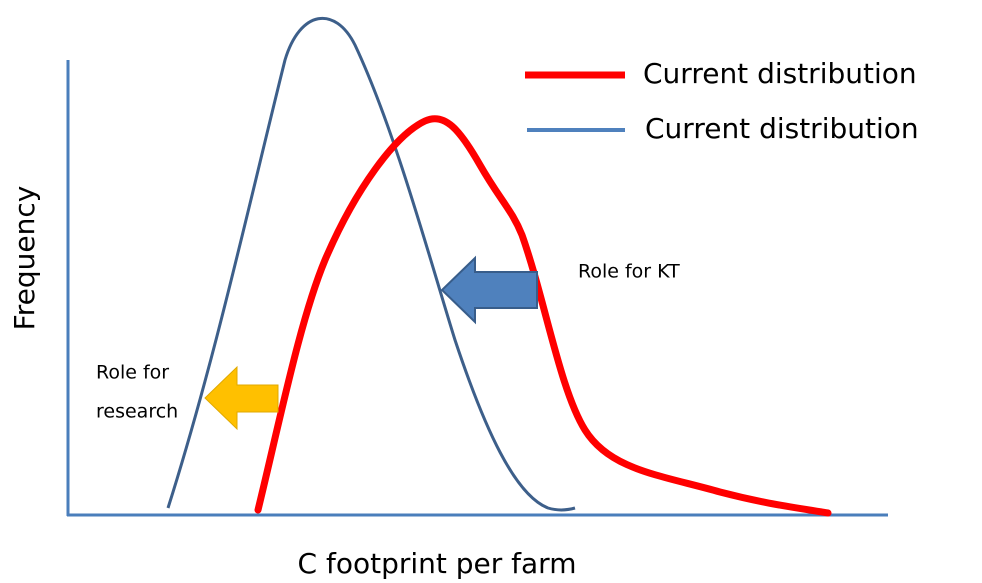 The height and width of the screenshot is (583, 982). Describe the element at coordinates (629, 272) in the screenshot. I see `annotation: Role for KT` at that location.